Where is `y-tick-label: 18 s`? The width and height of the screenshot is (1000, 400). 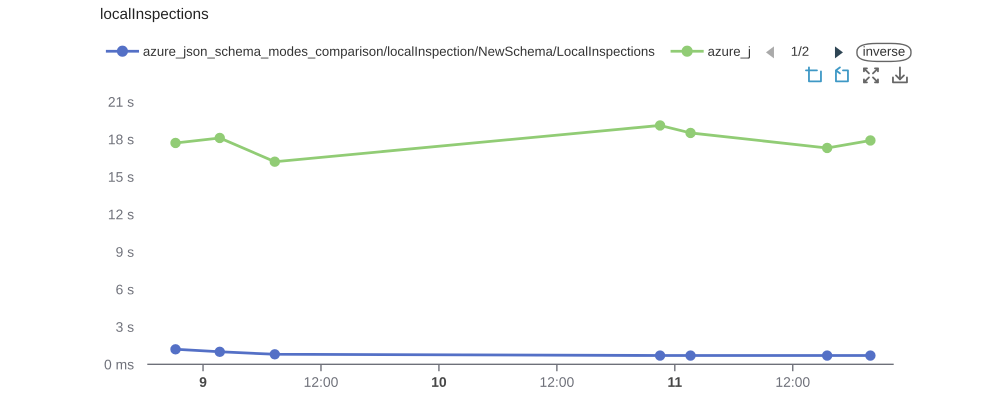 y-tick-label: 18 s is located at coordinates (121, 139).